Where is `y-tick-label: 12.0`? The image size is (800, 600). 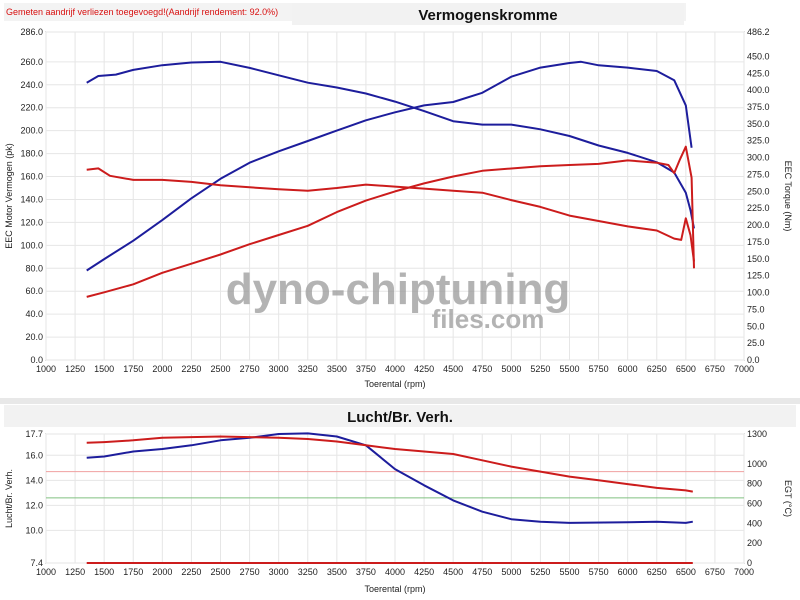 y-tick-label: 12.0 is located at coordinates (34, 505).